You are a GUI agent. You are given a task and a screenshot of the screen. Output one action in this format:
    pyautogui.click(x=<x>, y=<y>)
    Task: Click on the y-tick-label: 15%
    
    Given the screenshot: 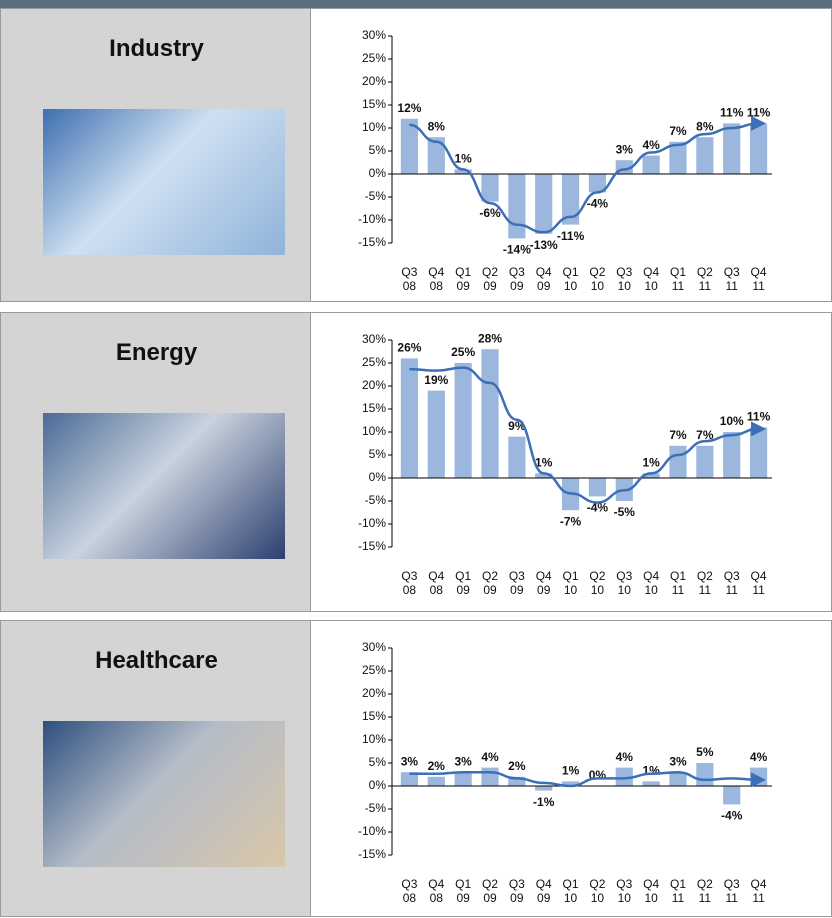 What is the action you would take?
    pyautogui.click(x=374, y=104)
    